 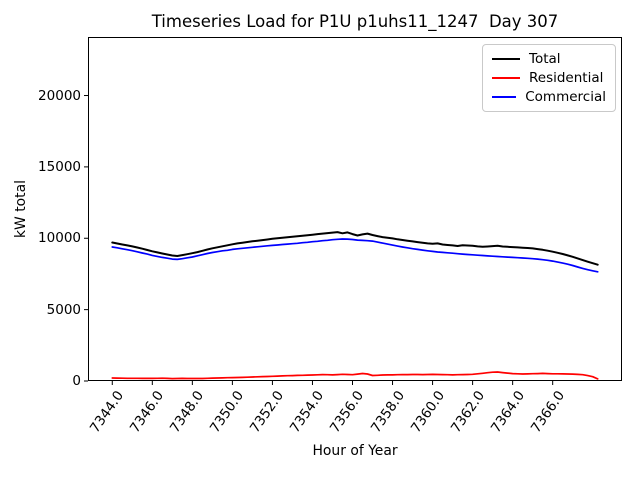 What do you see at coordinates (76, 381) in the screenshot?
I see `y-tick-label: 0` at bounding box center [76, 381].